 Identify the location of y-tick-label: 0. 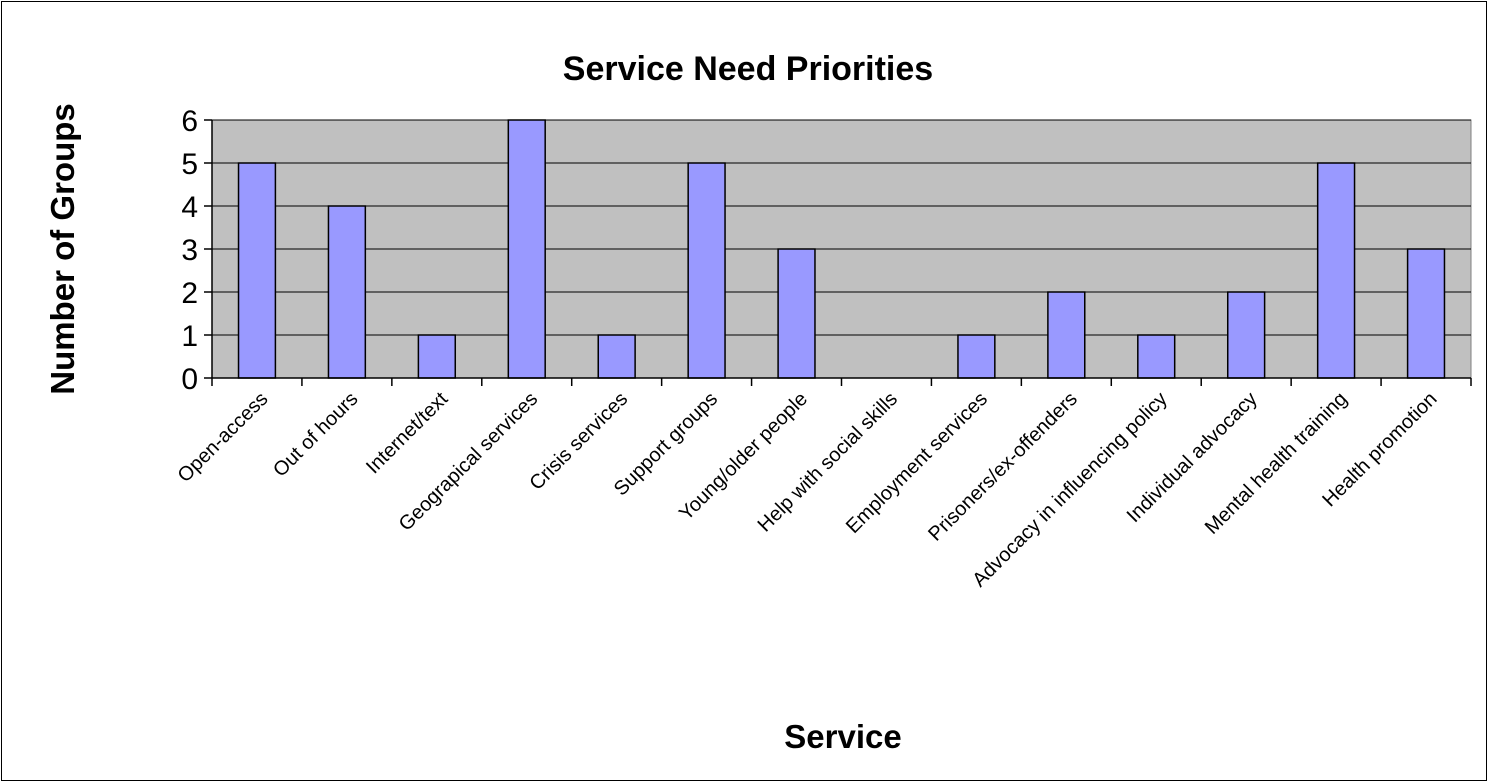
(189, 379).